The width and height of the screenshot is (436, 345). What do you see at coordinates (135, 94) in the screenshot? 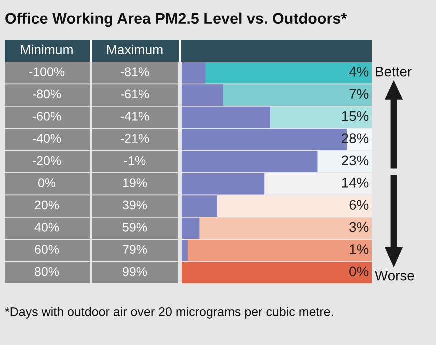
I see `y2-tick-label: -61%` at bounding box center [135, 94].